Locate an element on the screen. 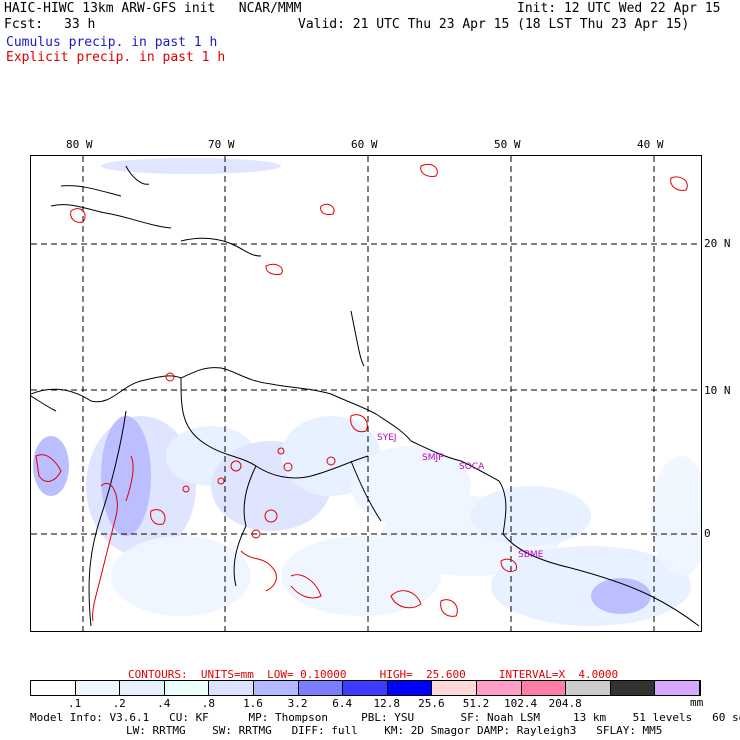  colorbar-tick-label: 25.6 is located at coordinates (431, 703).